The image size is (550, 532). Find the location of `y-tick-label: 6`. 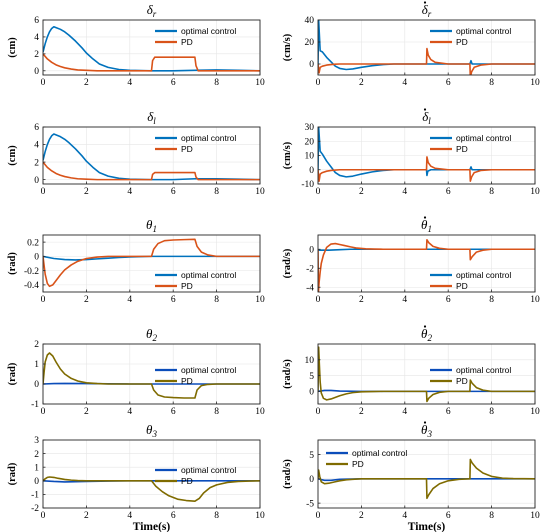

y-tick-label: 6 is located at coordinates (36, 21).